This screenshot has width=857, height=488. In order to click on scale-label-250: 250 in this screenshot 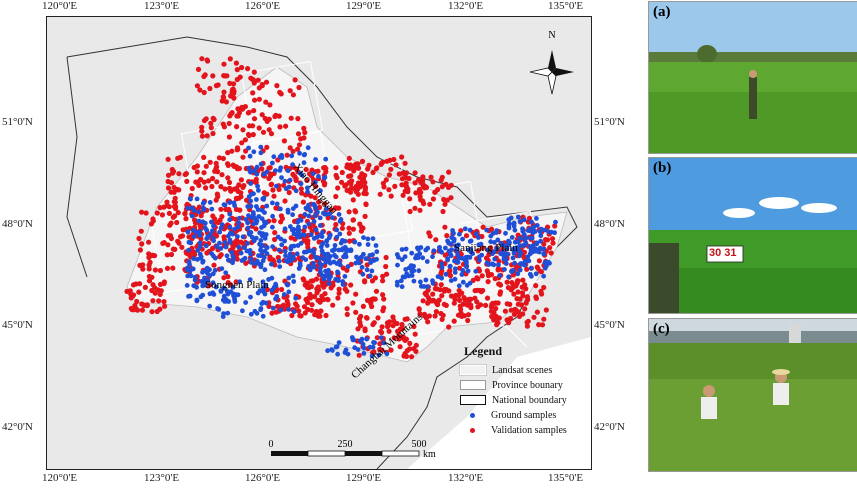, I will do `click(345, 444)`.